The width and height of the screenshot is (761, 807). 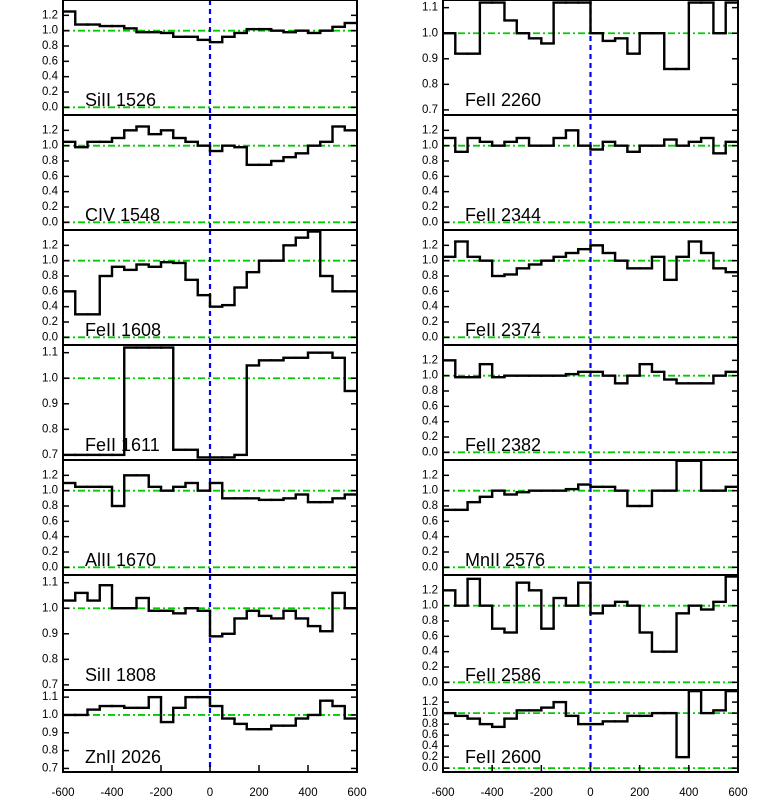 What do you see at coordinates (503, 330) in the screenshot?
I see `panel-label: FeII 2374` at bounding box center [503, 330].